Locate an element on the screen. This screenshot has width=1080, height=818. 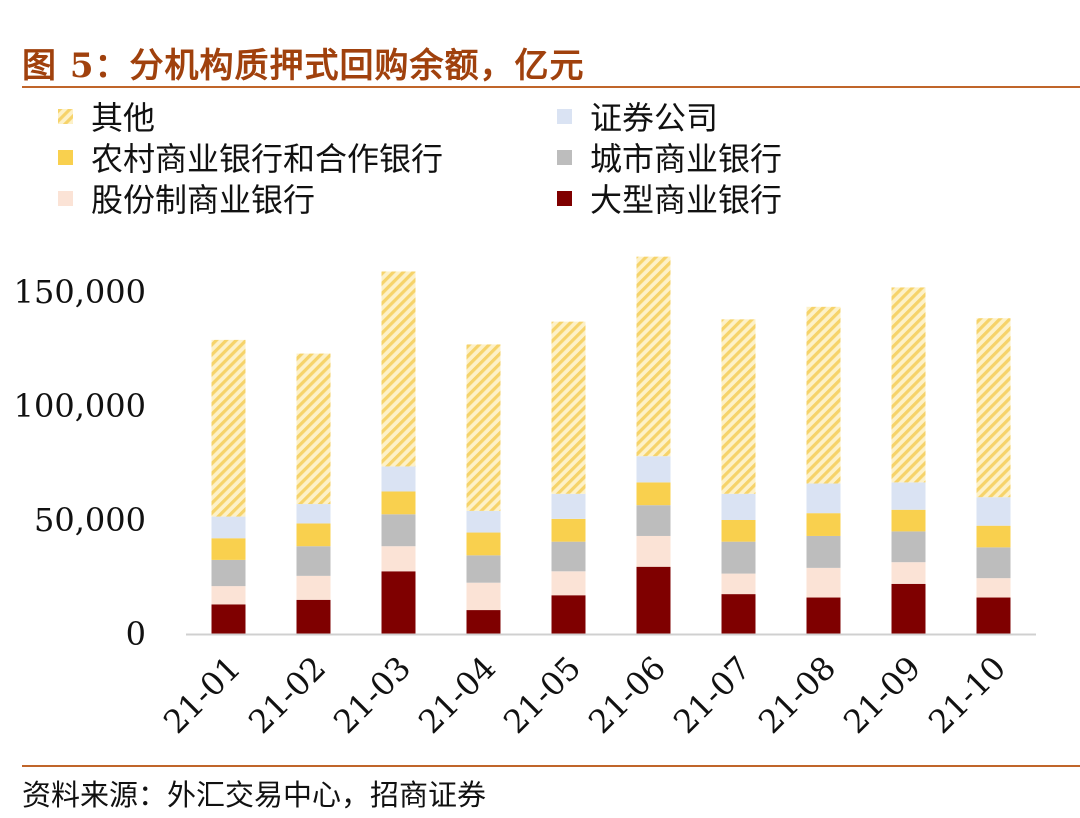
legend-swatch-securities is located at coordinates (564, 116).